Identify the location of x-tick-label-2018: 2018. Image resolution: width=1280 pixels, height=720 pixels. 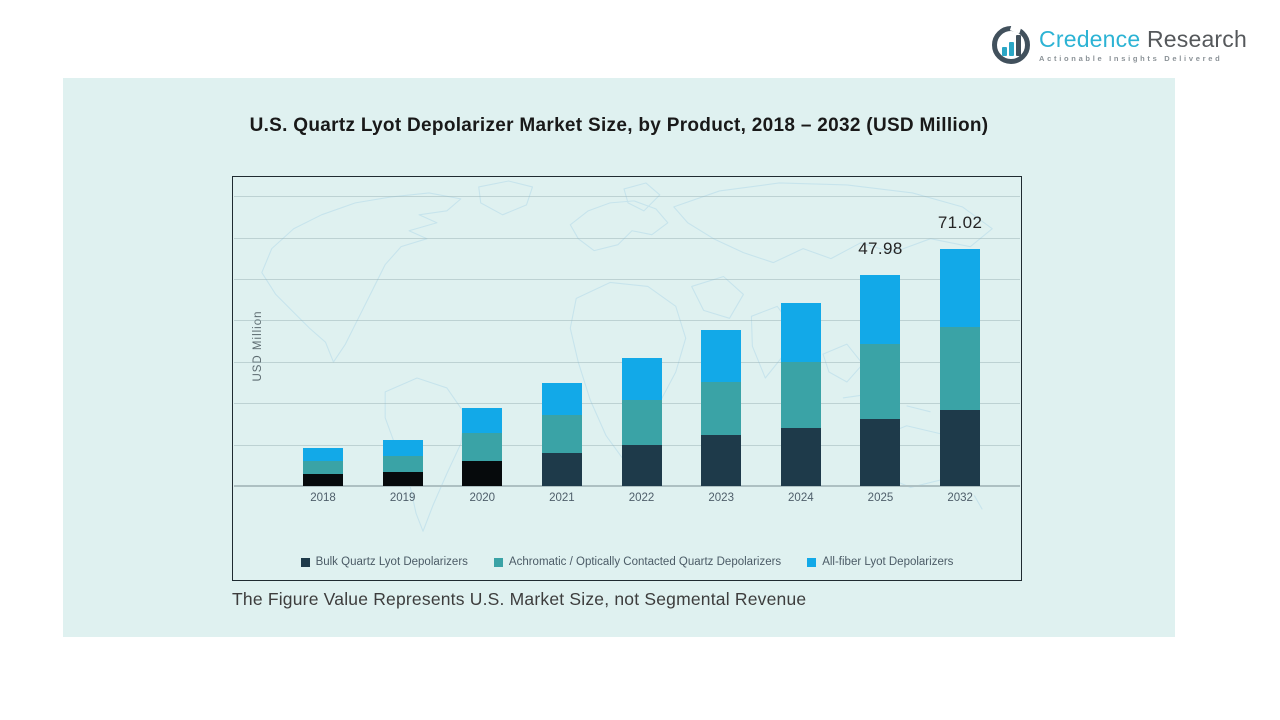
(323, 498).